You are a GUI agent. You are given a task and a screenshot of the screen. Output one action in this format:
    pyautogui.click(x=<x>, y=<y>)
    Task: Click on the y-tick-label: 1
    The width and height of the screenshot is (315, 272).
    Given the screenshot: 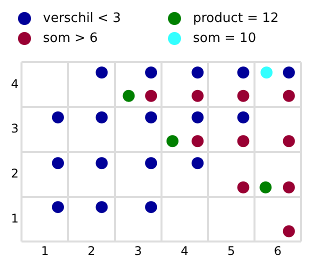 What is the action you would take?
    pyautogui.click(x=14, y=218)
    